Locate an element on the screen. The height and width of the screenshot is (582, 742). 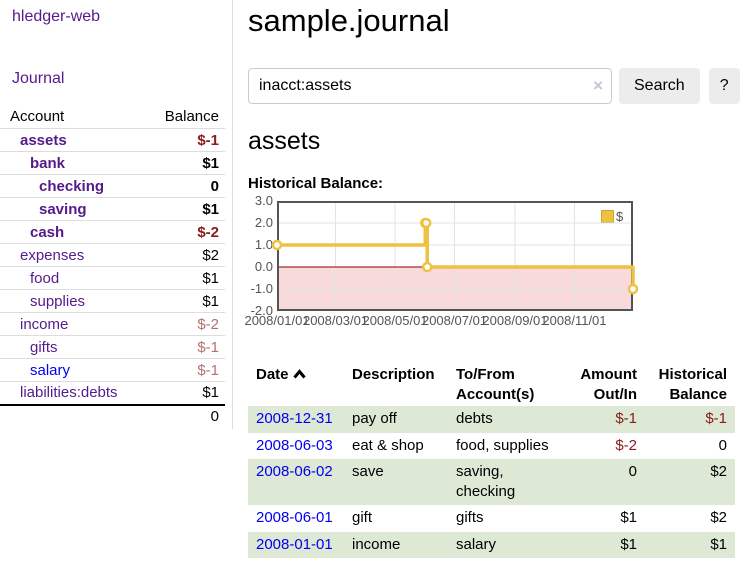
chart-canvas is located at coordinates (455, 256).